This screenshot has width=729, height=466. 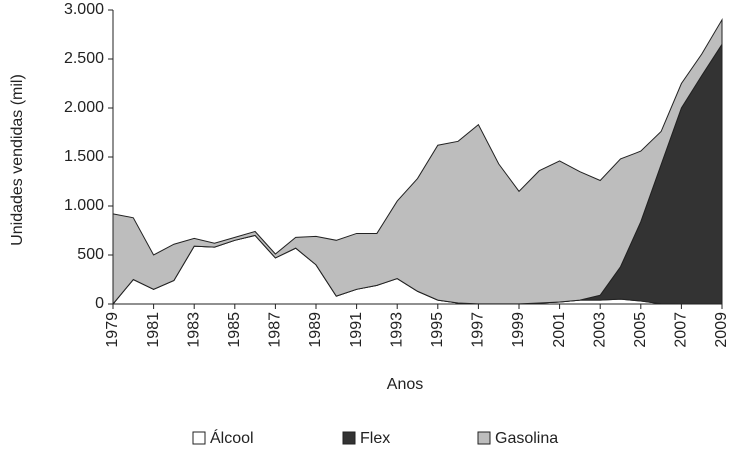 What do you see at coordinates (84, 9) in the screenshot?
I see `y-tick-label: 3.000` at bounding box center [84, 9].